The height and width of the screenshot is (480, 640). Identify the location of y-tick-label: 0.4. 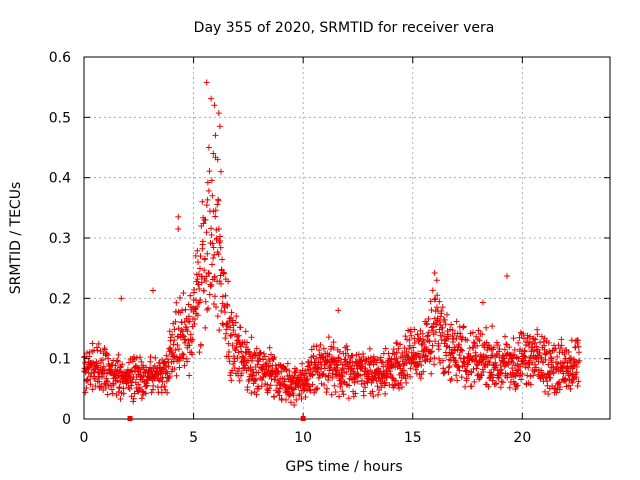
(60, 179).